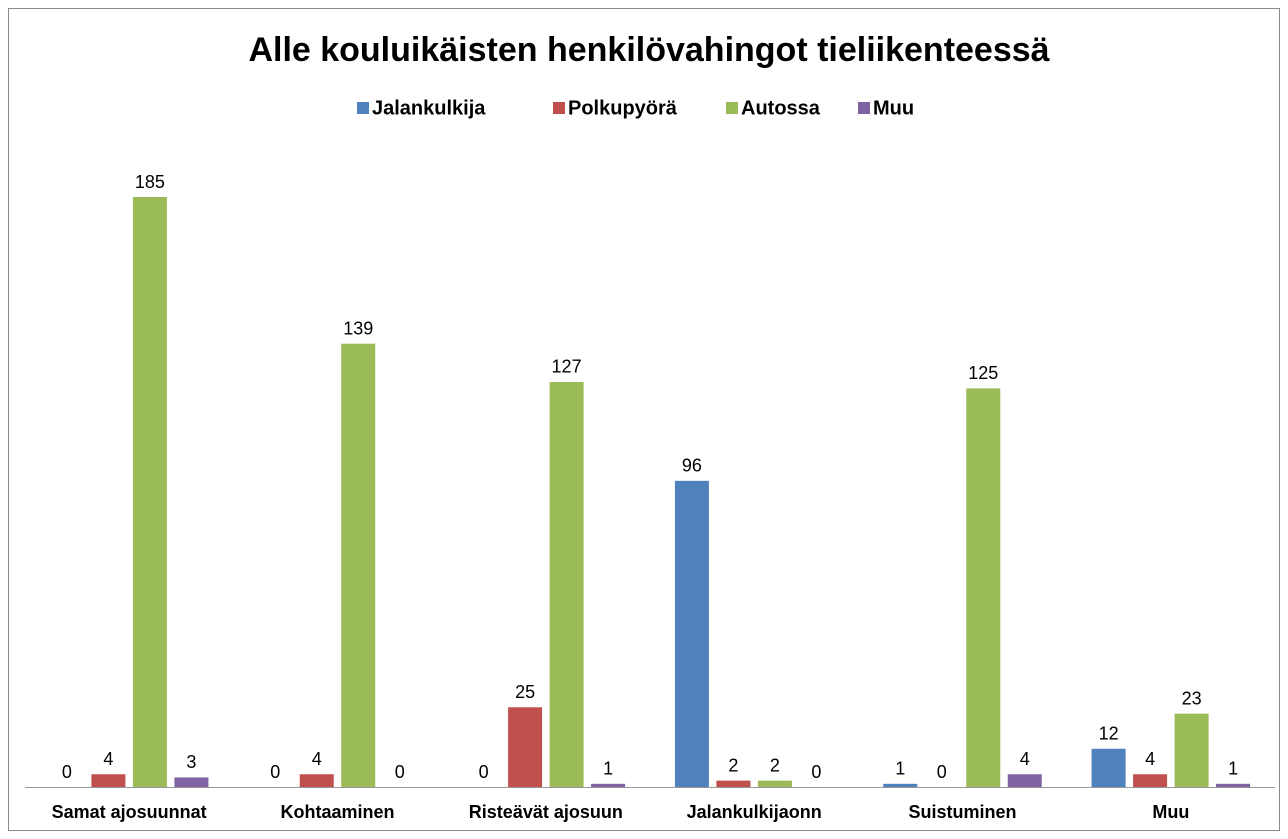  Describe the element at coordinates (983, 373) in the screenshot. I see `value-label: 125` at that location.